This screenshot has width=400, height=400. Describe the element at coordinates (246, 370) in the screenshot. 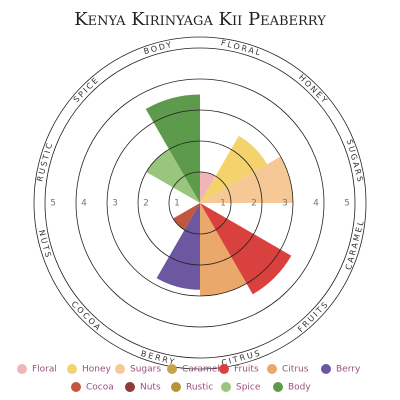

I see `legend-label: Fruits` at that location.